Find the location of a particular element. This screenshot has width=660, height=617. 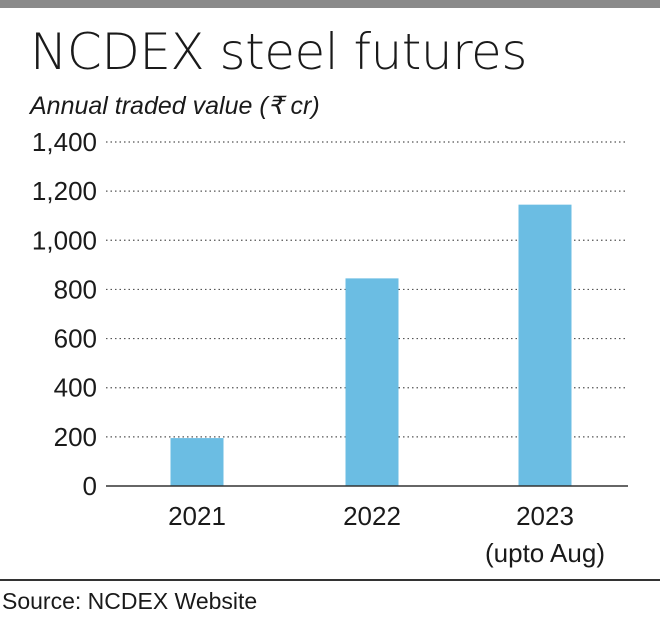

y-tick-label: 1,000 is located at coordinates (64, 240).